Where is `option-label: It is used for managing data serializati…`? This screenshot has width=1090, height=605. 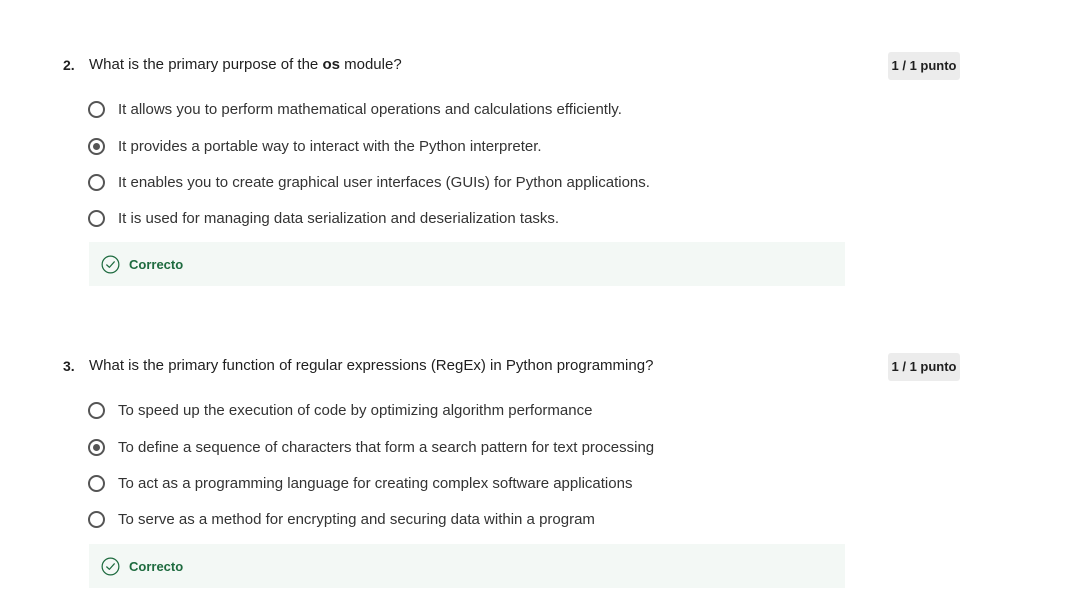 option-label: It is used for managing data serializati… is located at coordinates (339, 218).